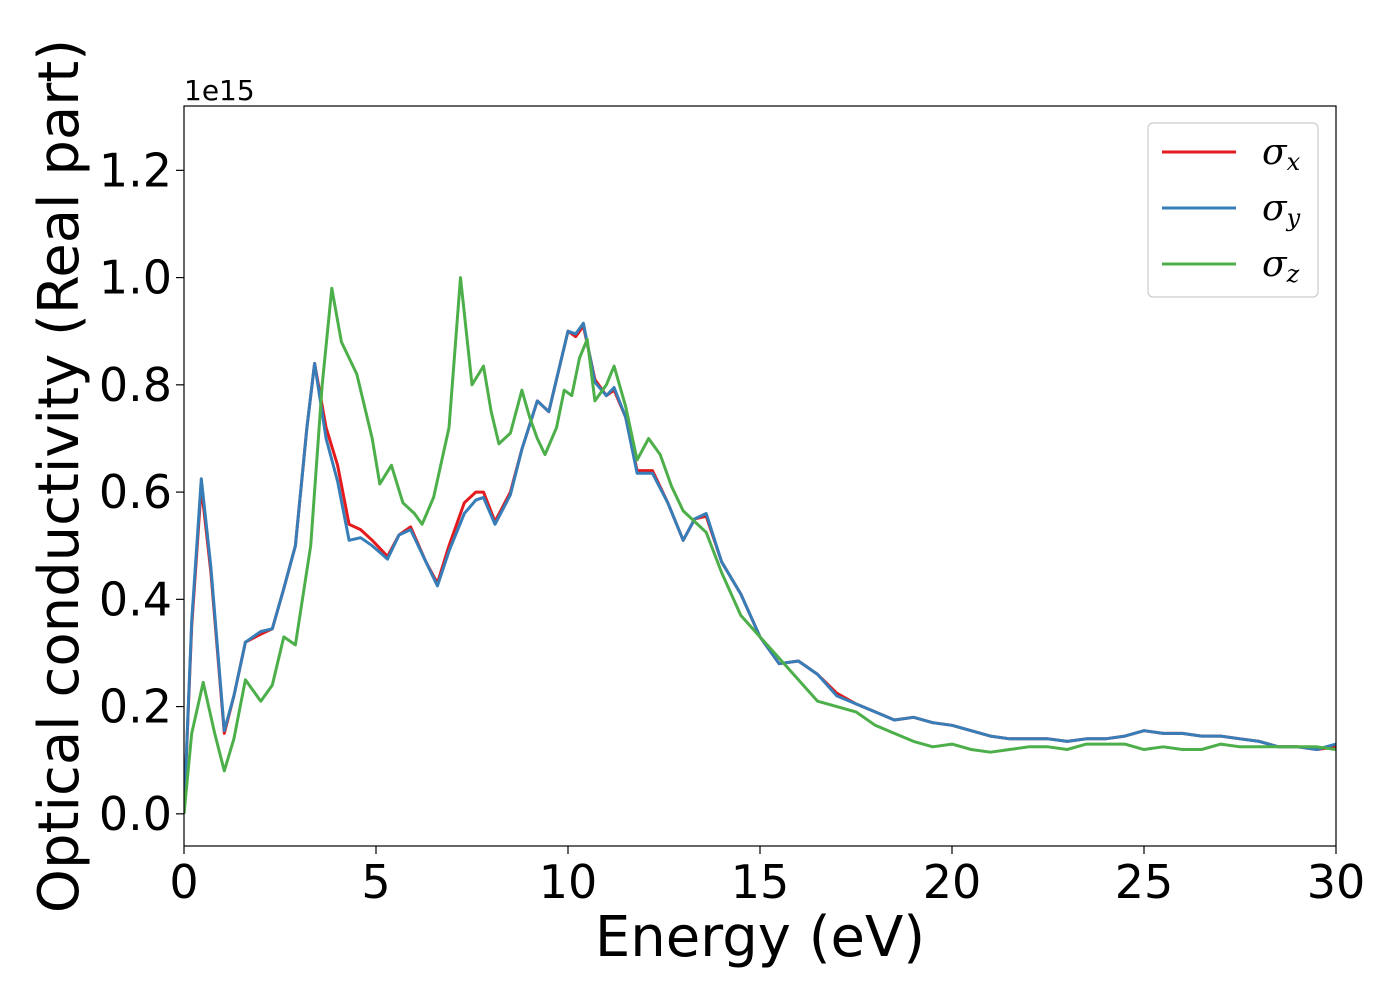 The width and height of the screenshot is (1400, 1000). What do you see at coordinates (1281, 210) in the screenshot?
I see `legend-label-y: σy` at bounding box center [1281, 210].